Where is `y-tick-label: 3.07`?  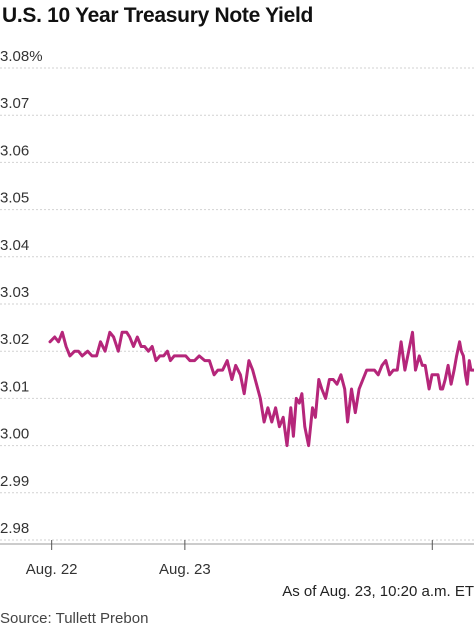
y-tick-label: 3.07 is located at coordinates (14, 103).